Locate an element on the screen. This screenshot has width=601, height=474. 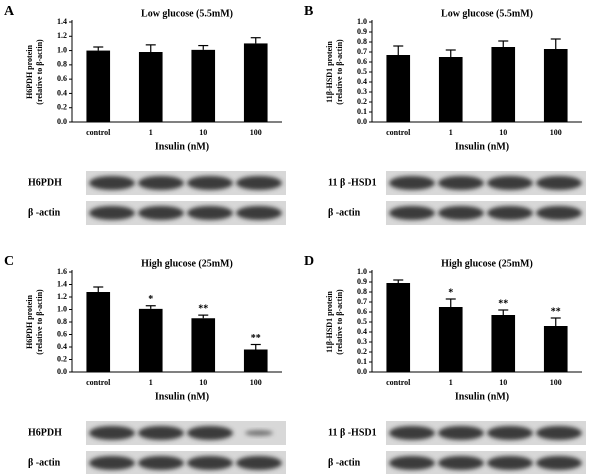
y-tick-label: 0.1 is located at coordinates (362, 361).